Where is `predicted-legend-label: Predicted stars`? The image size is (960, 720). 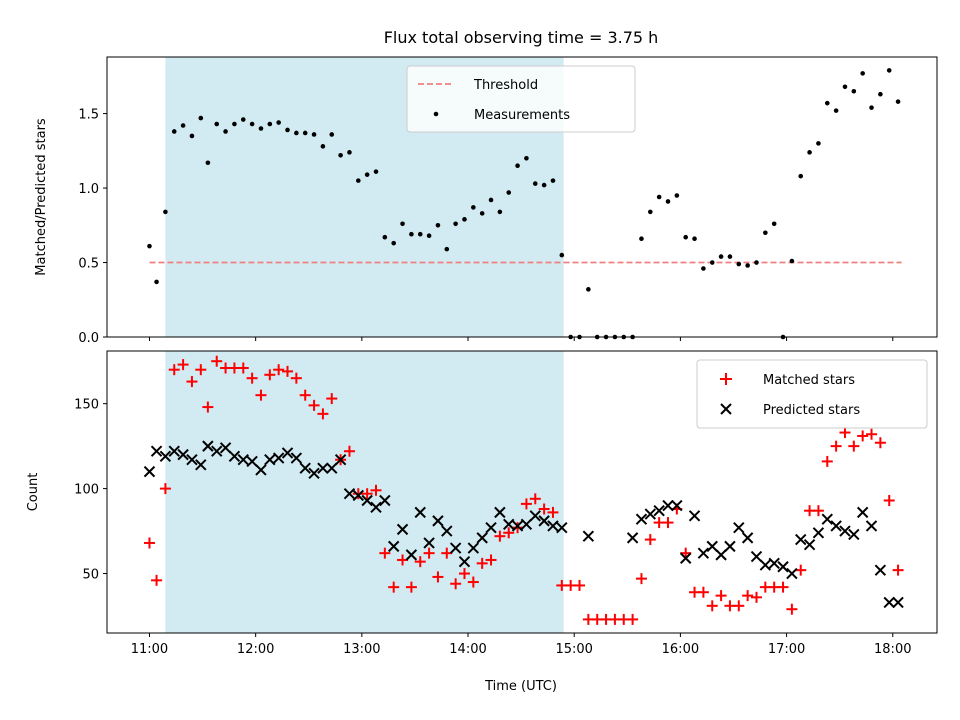 predicted-legend-label: Predicted stars is located at coordinates (811, 410).